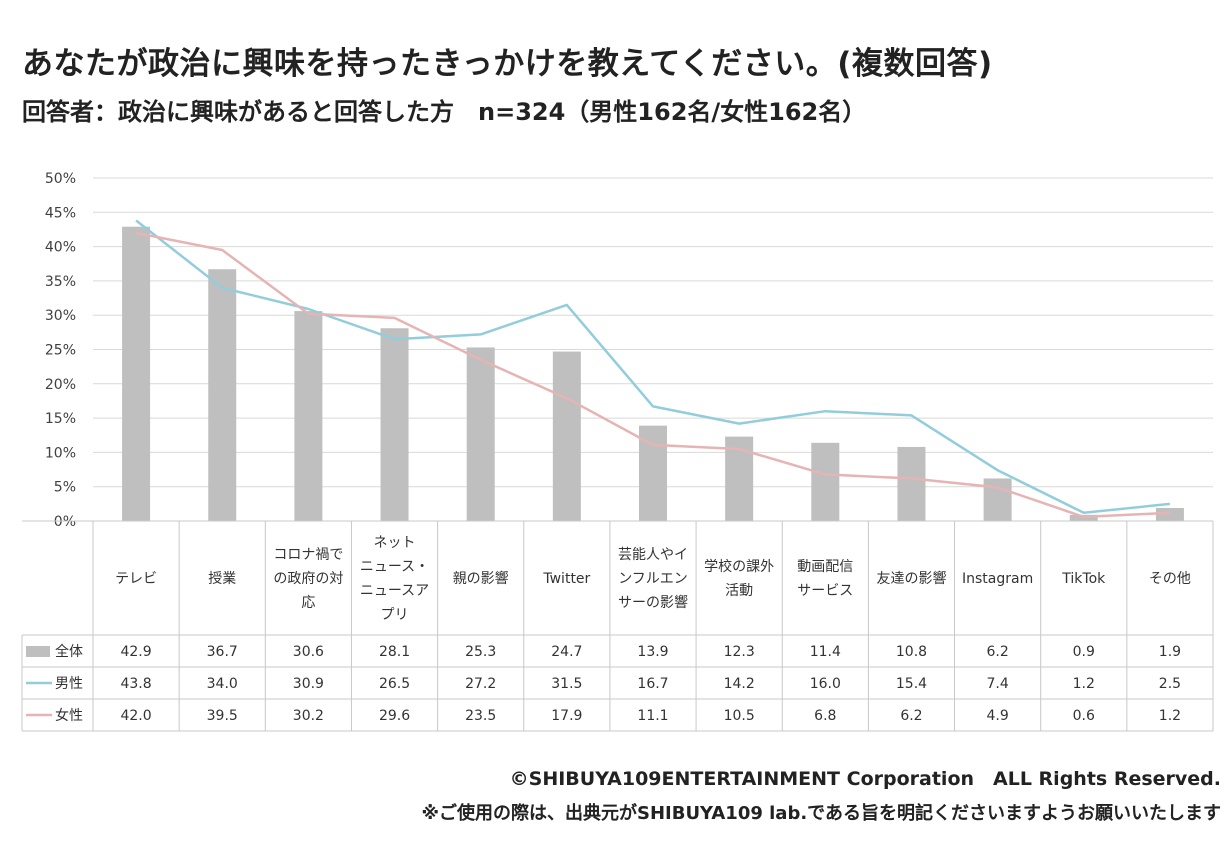  Describe the element at coordinates (395, 615) in the screenshot. I see `category-label: プリ` at that location.